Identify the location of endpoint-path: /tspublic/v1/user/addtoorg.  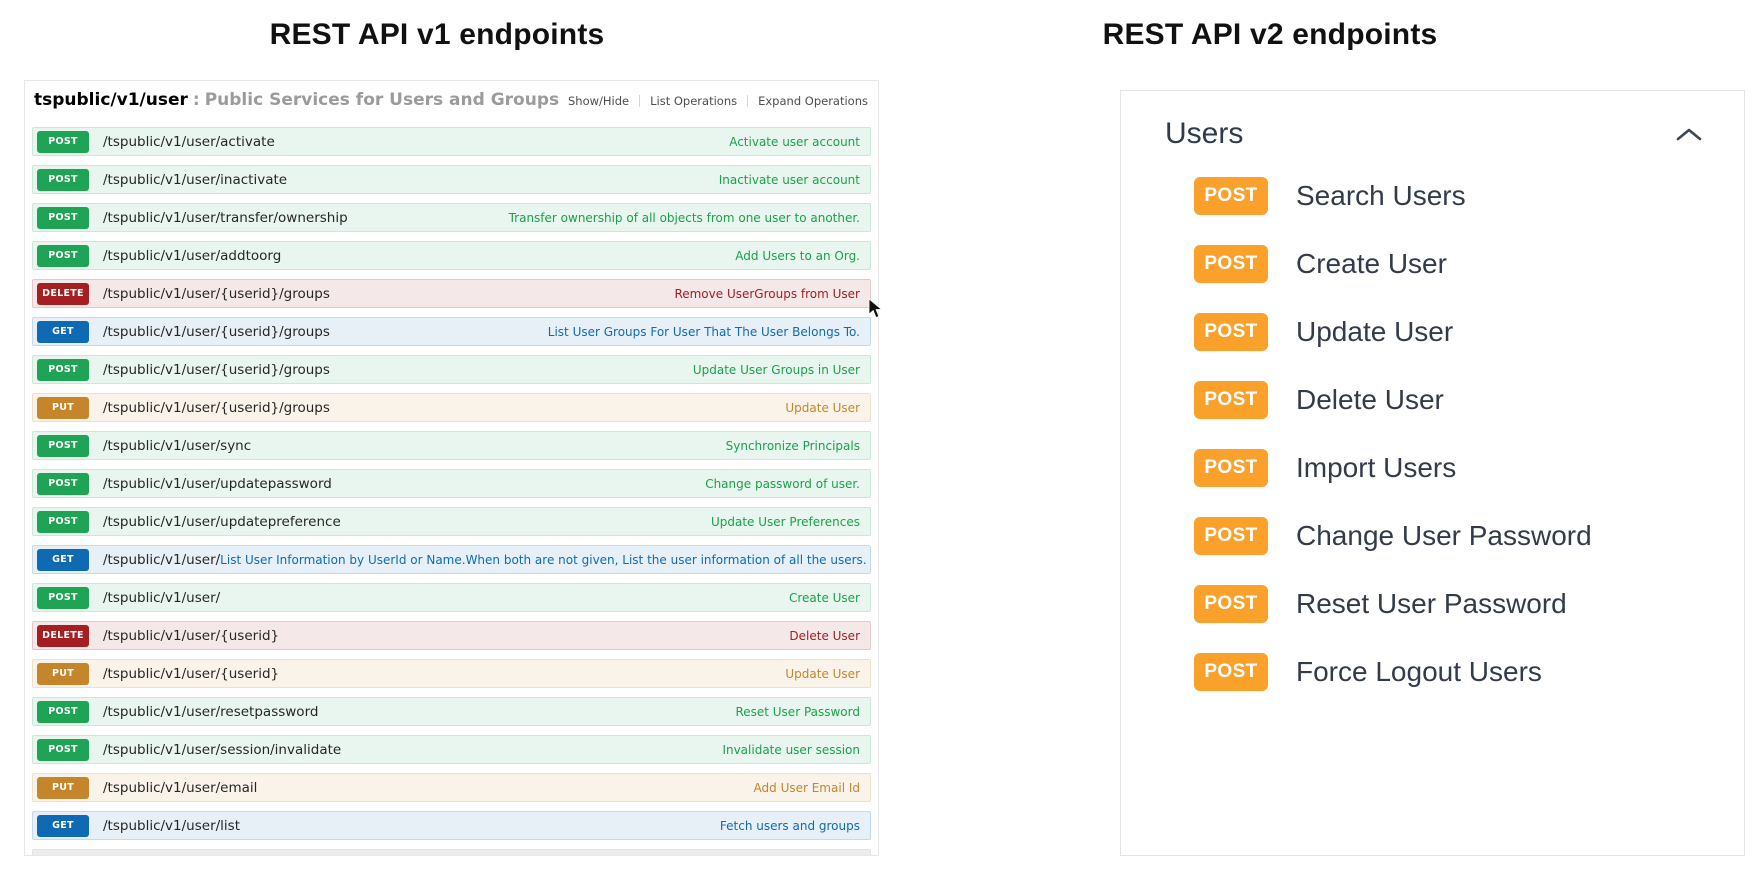
(192, 255).